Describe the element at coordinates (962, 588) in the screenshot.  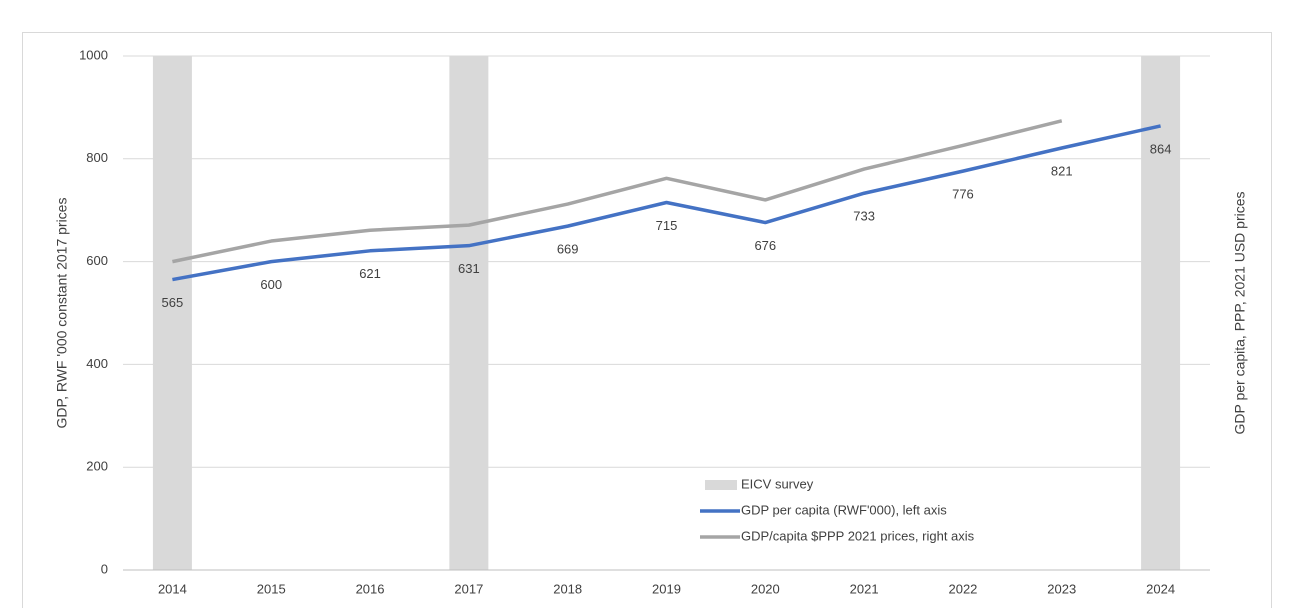
I see `x-tick-label: 2022` at that location.